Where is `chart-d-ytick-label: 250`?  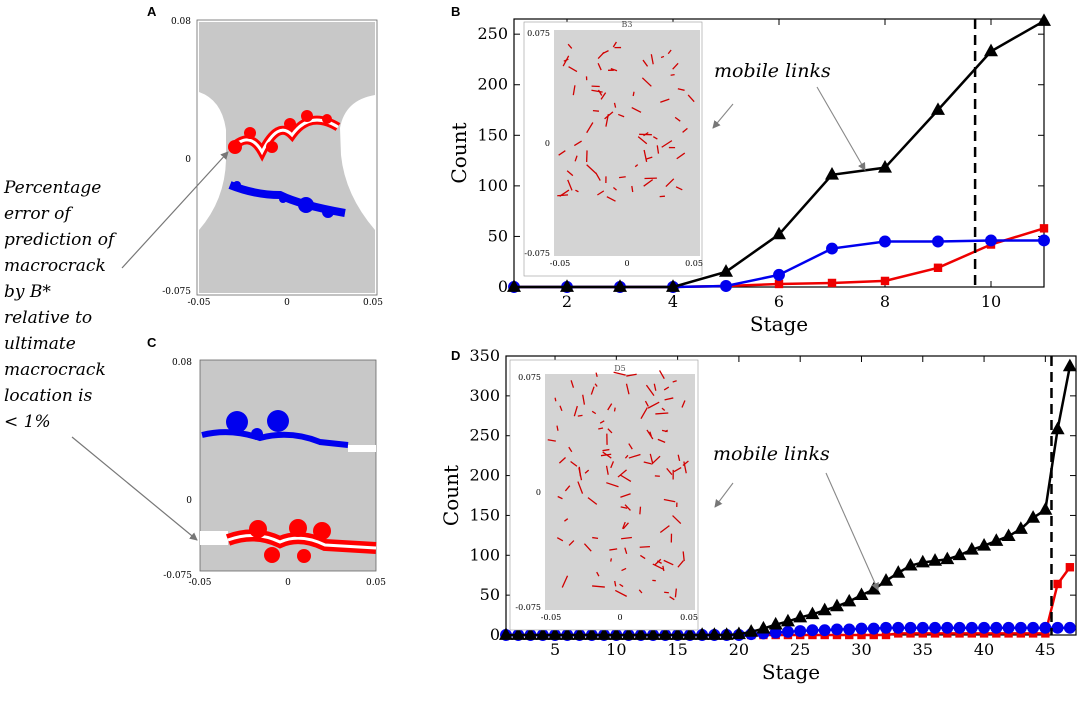 chart-d-ytick-label: 250 is located at coordinates (484, 435).